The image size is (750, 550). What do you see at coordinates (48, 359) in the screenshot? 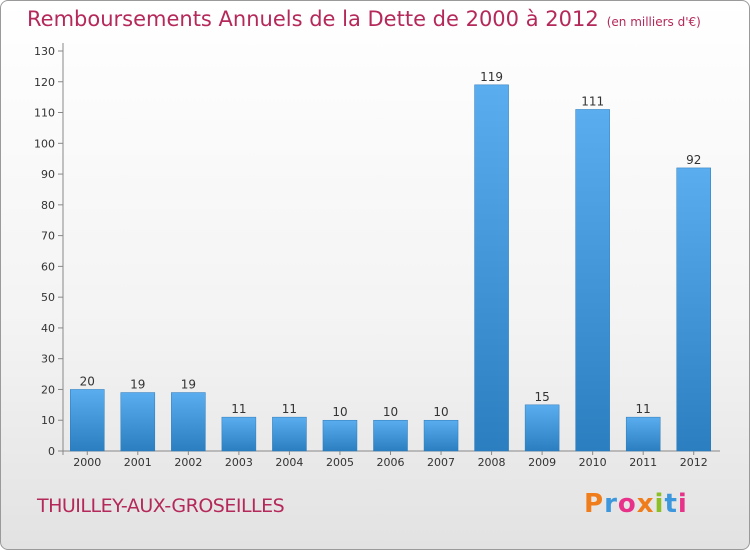
I see `y-tick-label: 30` at bounding box center [48, 359].